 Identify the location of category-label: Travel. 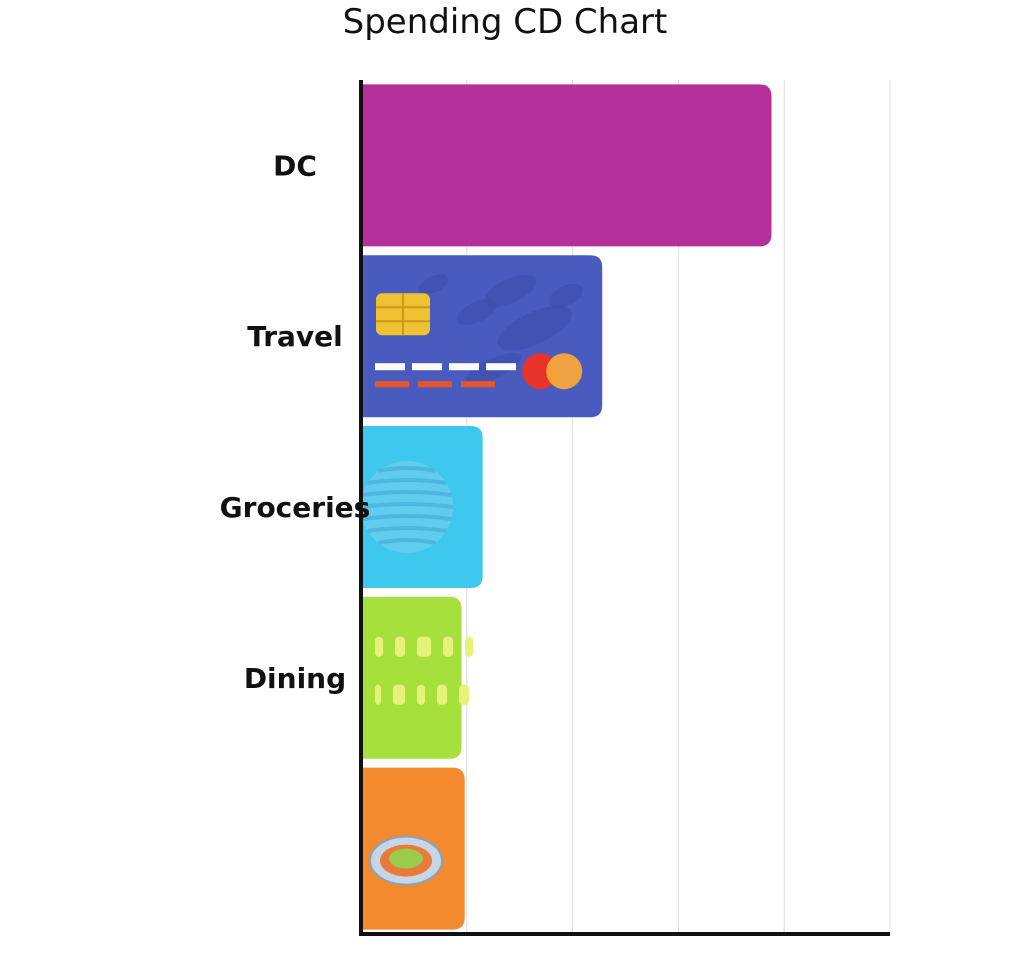
(295, 336).